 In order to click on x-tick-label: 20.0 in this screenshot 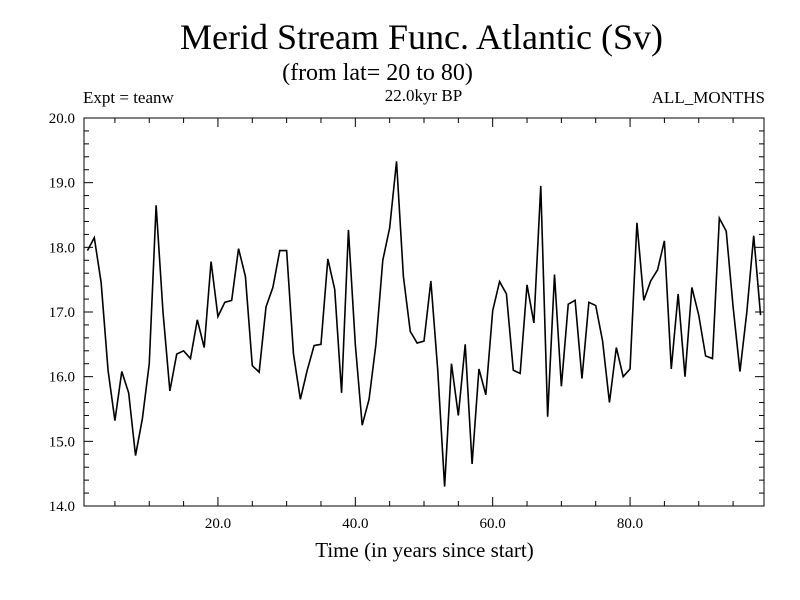, I will do `click(218, 524)`.